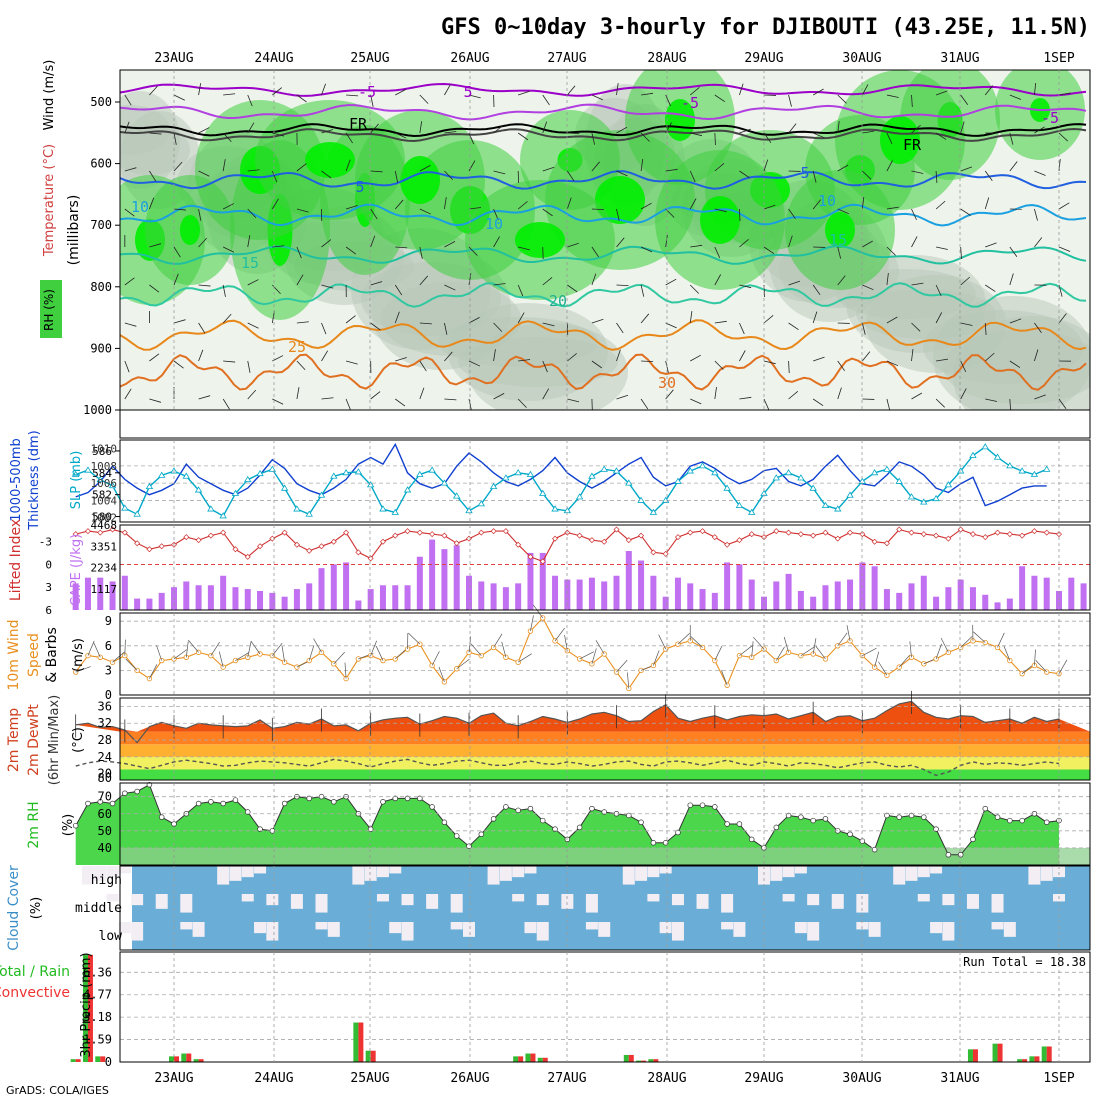  I want to click on precip-tick-label: 6.36, so click(97, 972).